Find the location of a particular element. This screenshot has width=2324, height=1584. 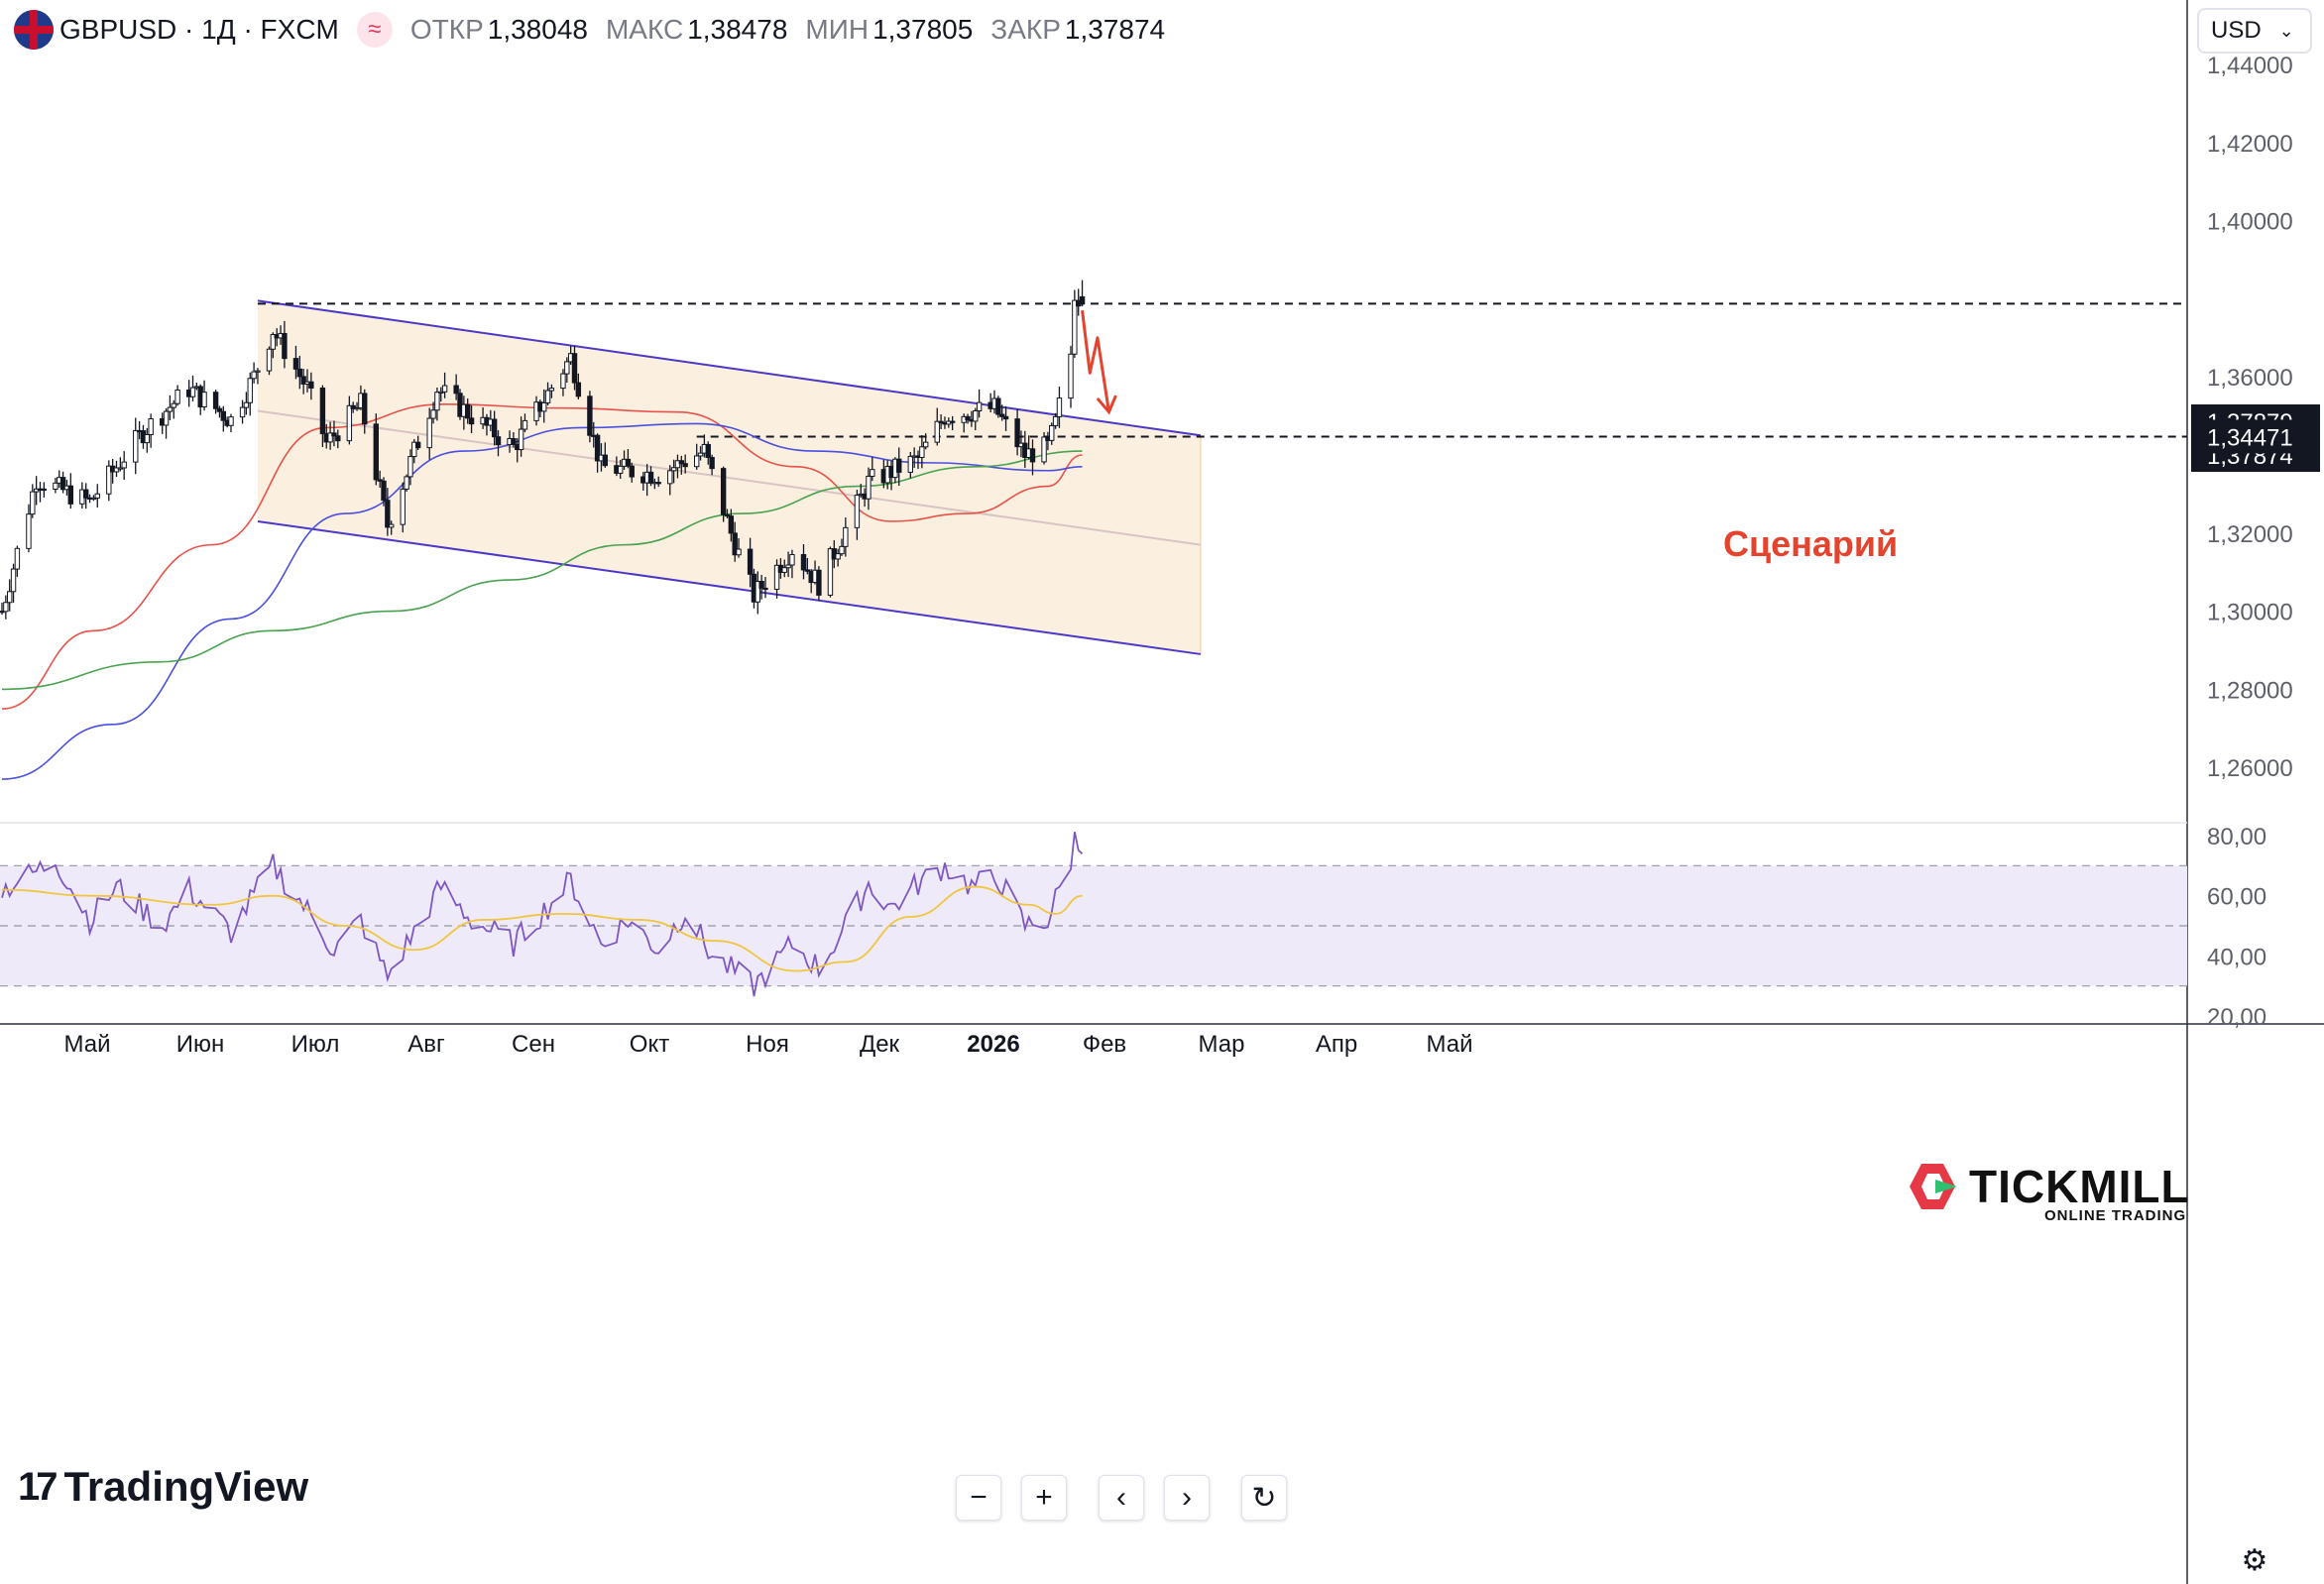

zoom-in-button: + is located at coordinates (1044, 1498).